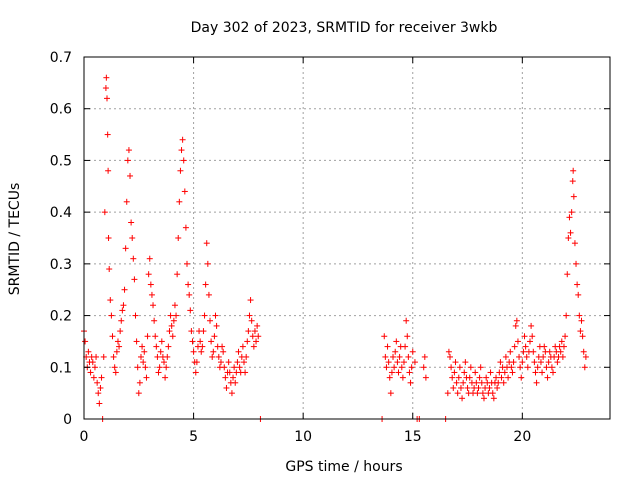 The width and height of the screenshot is (640, 480). What do you see at coordinates (61, 213) in the screenshot?
I see `y-tick-label: 0.4` at bounding box center [61, 213].